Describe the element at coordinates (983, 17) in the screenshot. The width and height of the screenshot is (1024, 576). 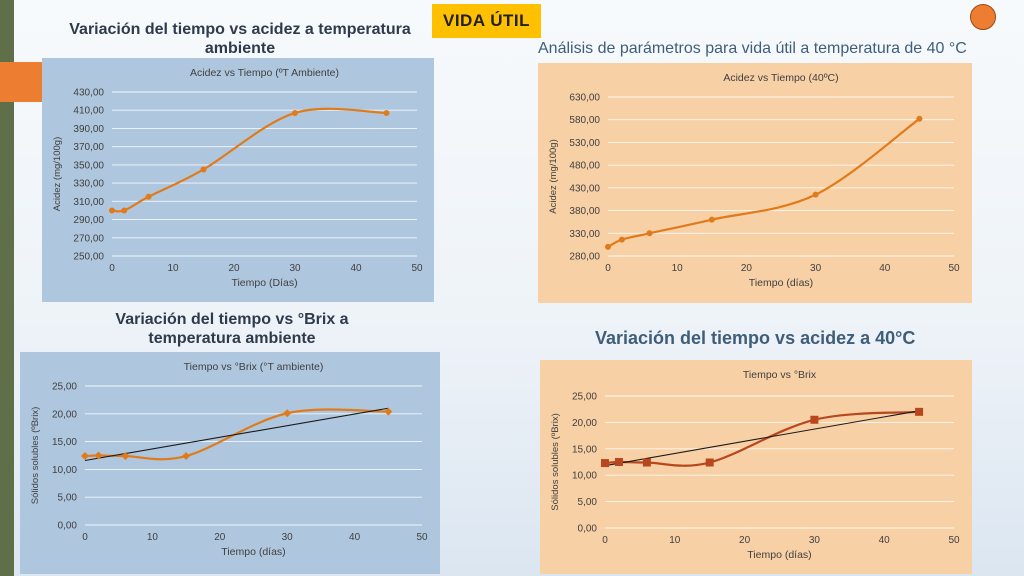
I see `orange-circle-icon` at that location.